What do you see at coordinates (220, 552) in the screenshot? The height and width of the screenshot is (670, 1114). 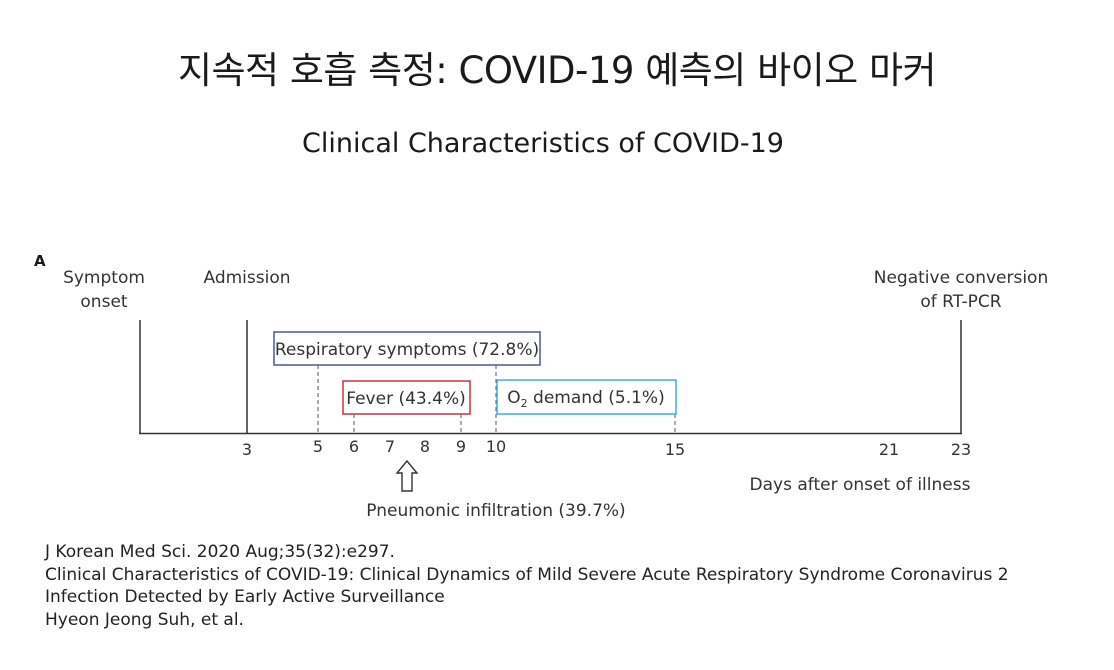 I see `citation-journal: J Korean Med Sci. 2020 Aug;35(32):e297.` at bounding box center [220, 552].